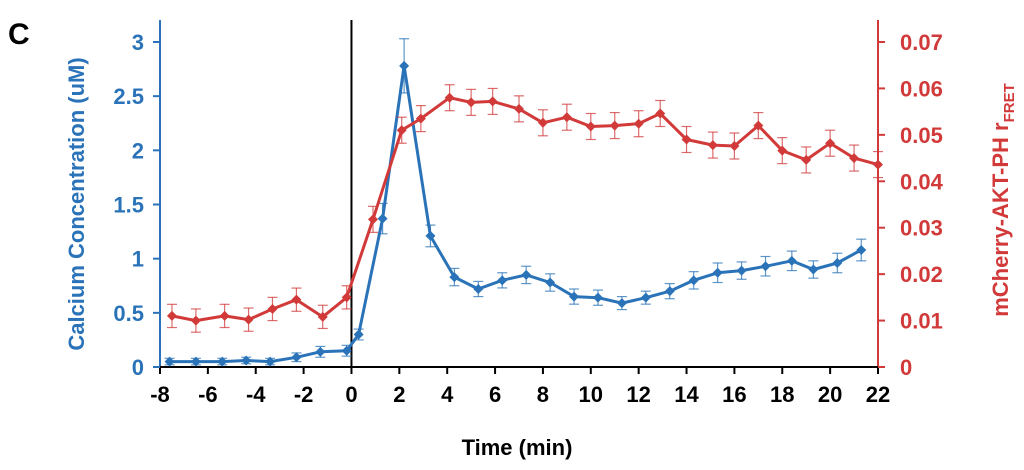 The height and width of the screenshot is (470, 1024). Describe the element at coordinates (921, 274) in the screenshot. I see `right-y-tick-label: 0.02` at that location.